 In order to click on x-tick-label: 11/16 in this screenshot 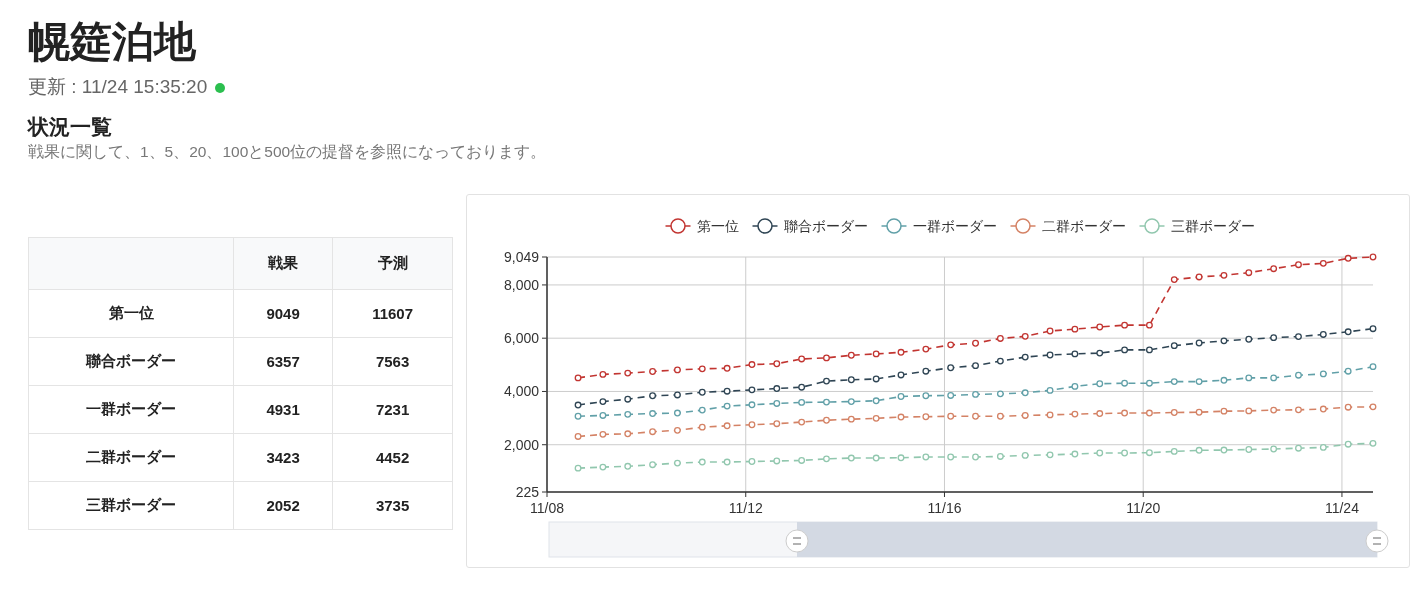, I will do `click(944, 508)`.